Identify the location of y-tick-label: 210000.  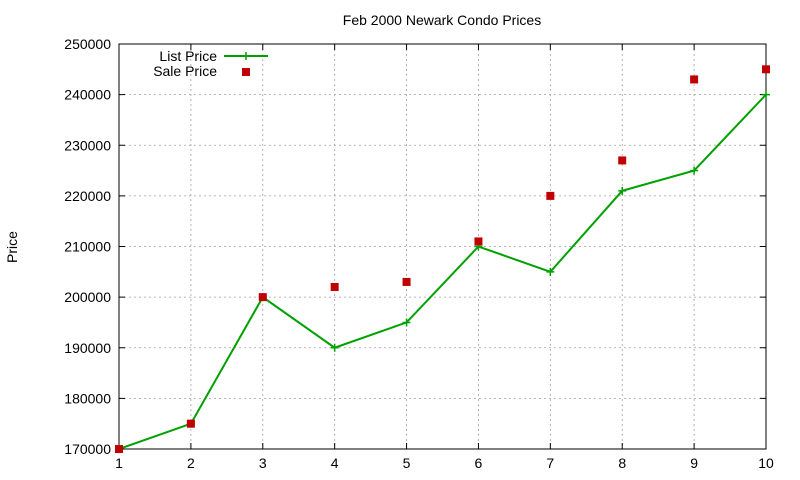
(87, 247).